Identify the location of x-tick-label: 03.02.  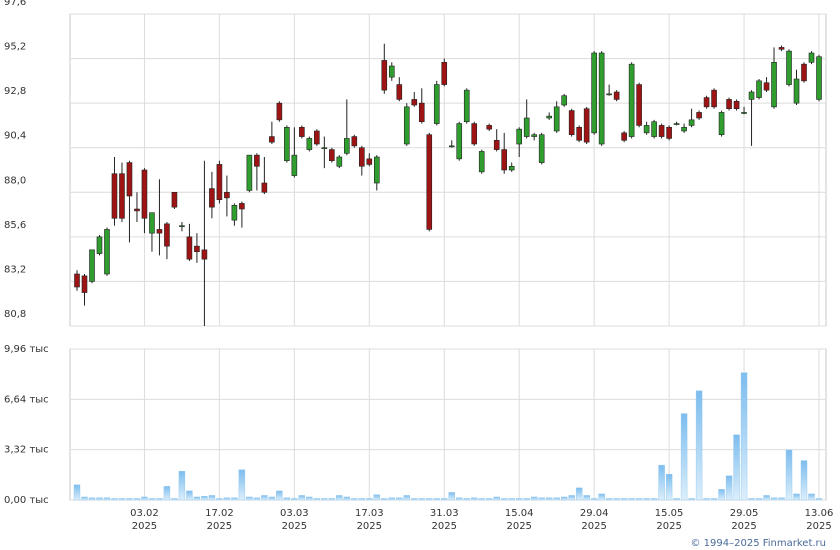
(144, 513).